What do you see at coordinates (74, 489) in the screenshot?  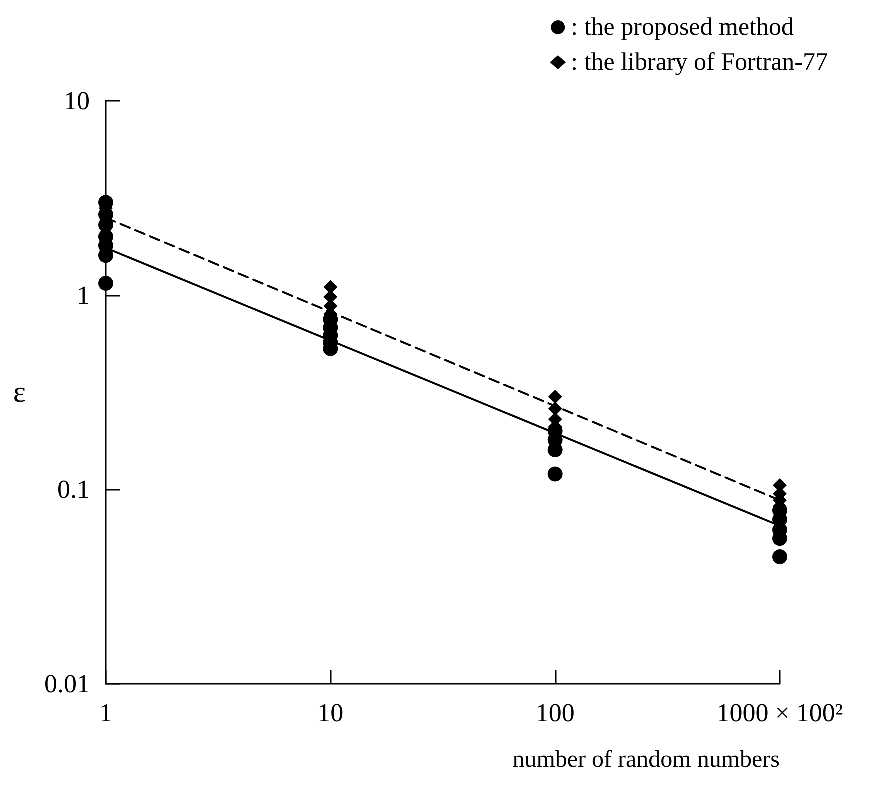 I see `y-tick-label: 0.1` at bounding box center [74, 489].